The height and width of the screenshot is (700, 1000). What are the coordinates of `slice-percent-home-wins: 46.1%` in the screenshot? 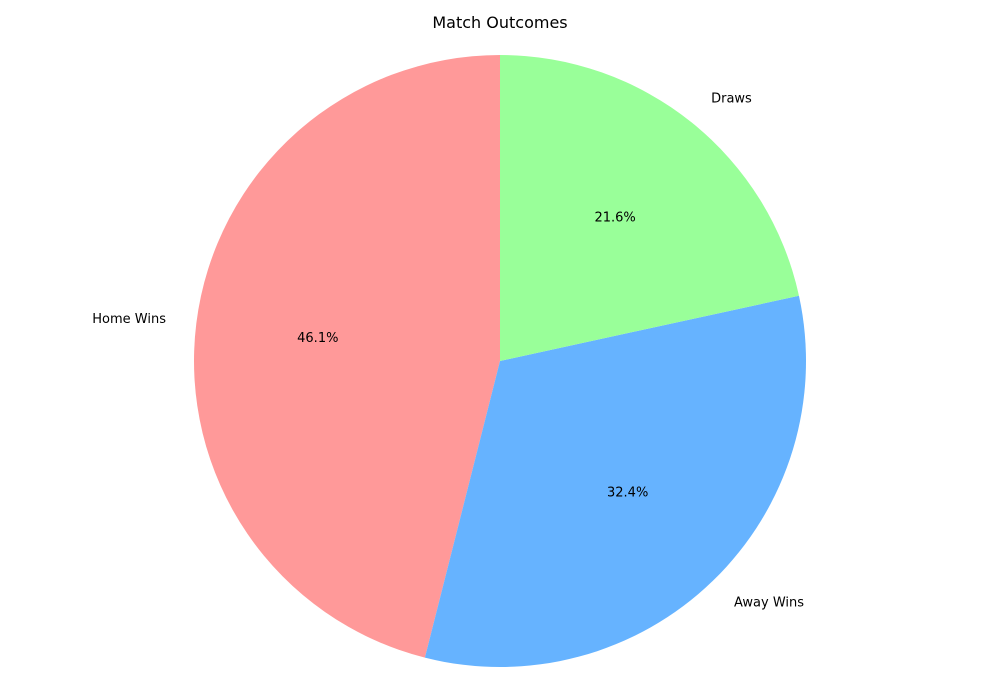 It's located at (317, 338).